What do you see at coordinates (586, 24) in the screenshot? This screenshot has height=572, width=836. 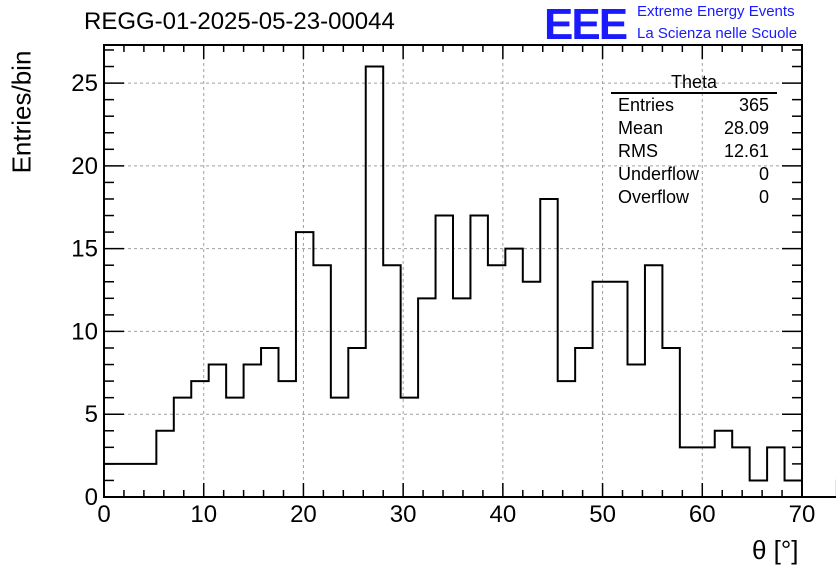 I see `eee-logo: EEE` at bounding box center [586, 24].